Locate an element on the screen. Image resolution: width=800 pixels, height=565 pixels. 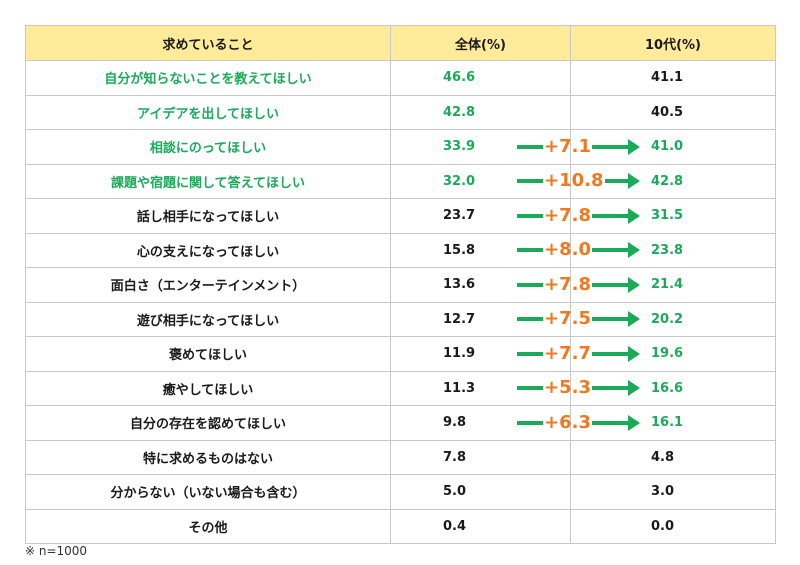
teens-value: 40.5 is located at coordinates (673, 112).